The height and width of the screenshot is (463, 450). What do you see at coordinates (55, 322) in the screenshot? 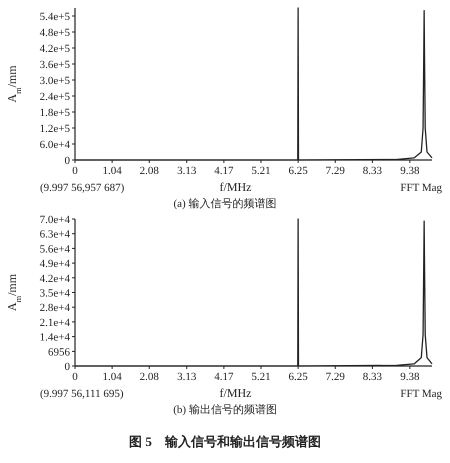
I see `y-tick-label: 2.1e+4` at bounding box center [55, 322].